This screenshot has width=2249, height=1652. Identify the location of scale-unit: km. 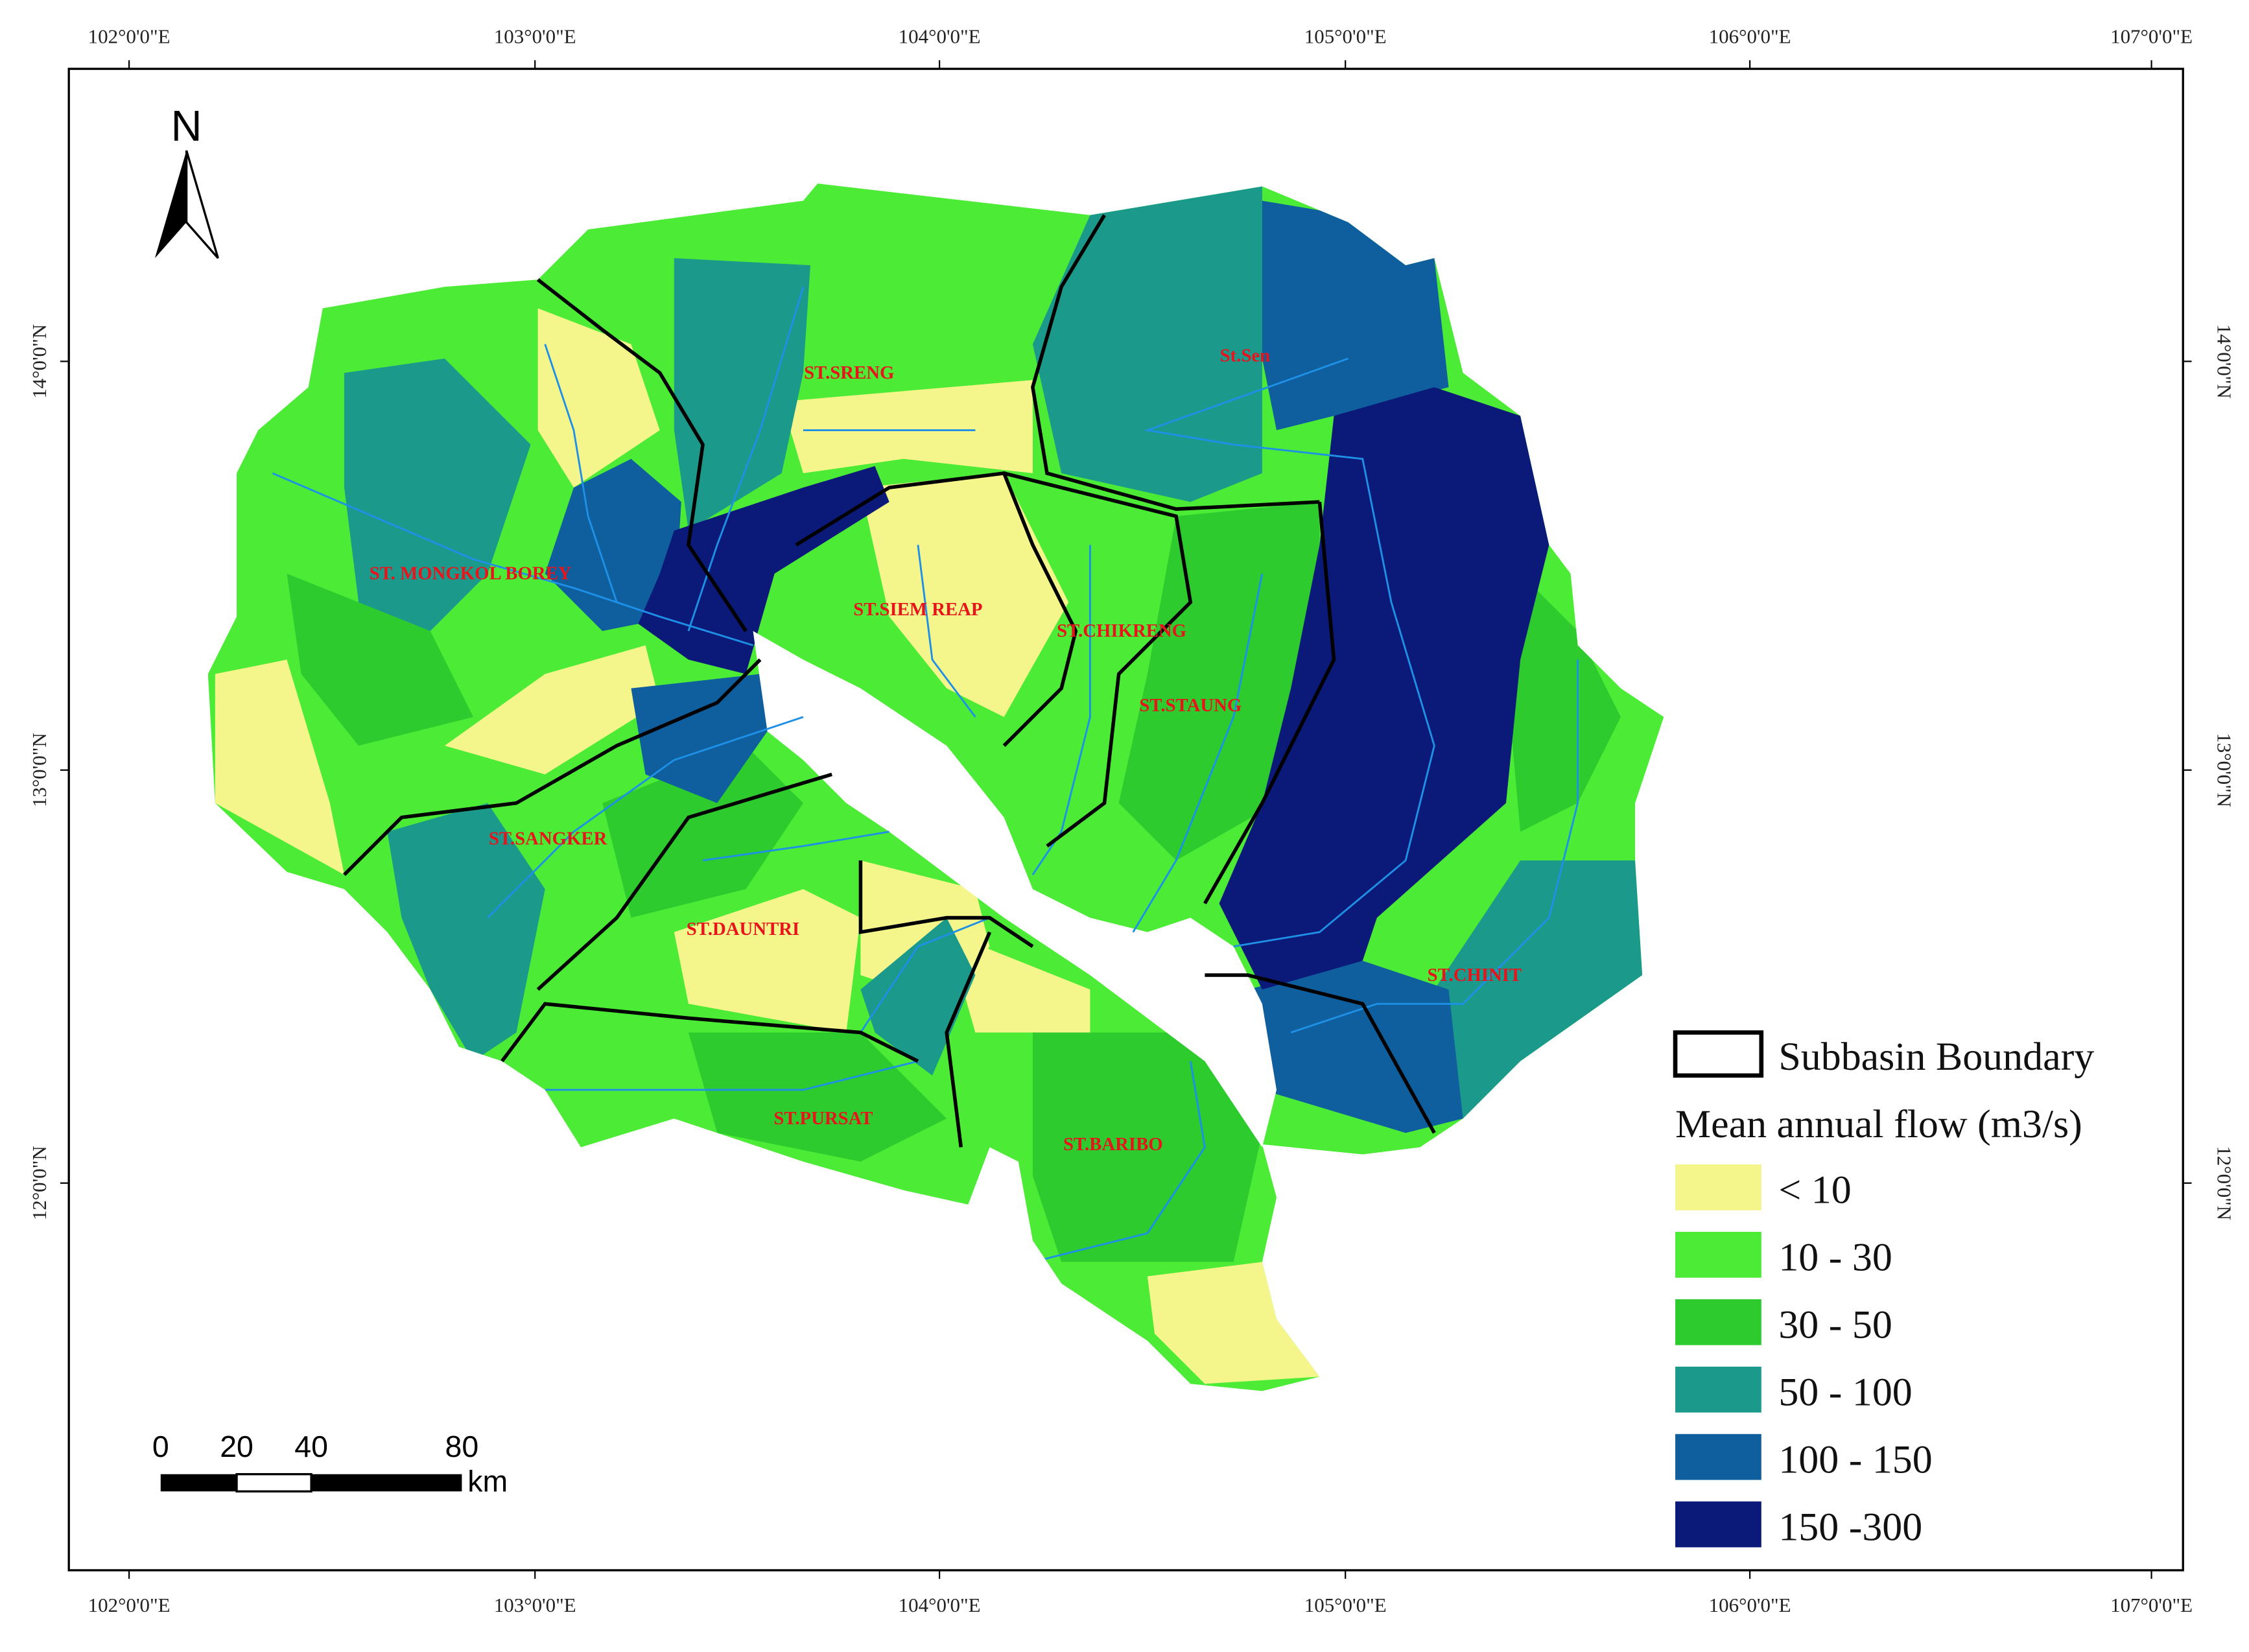
(487, 1481).